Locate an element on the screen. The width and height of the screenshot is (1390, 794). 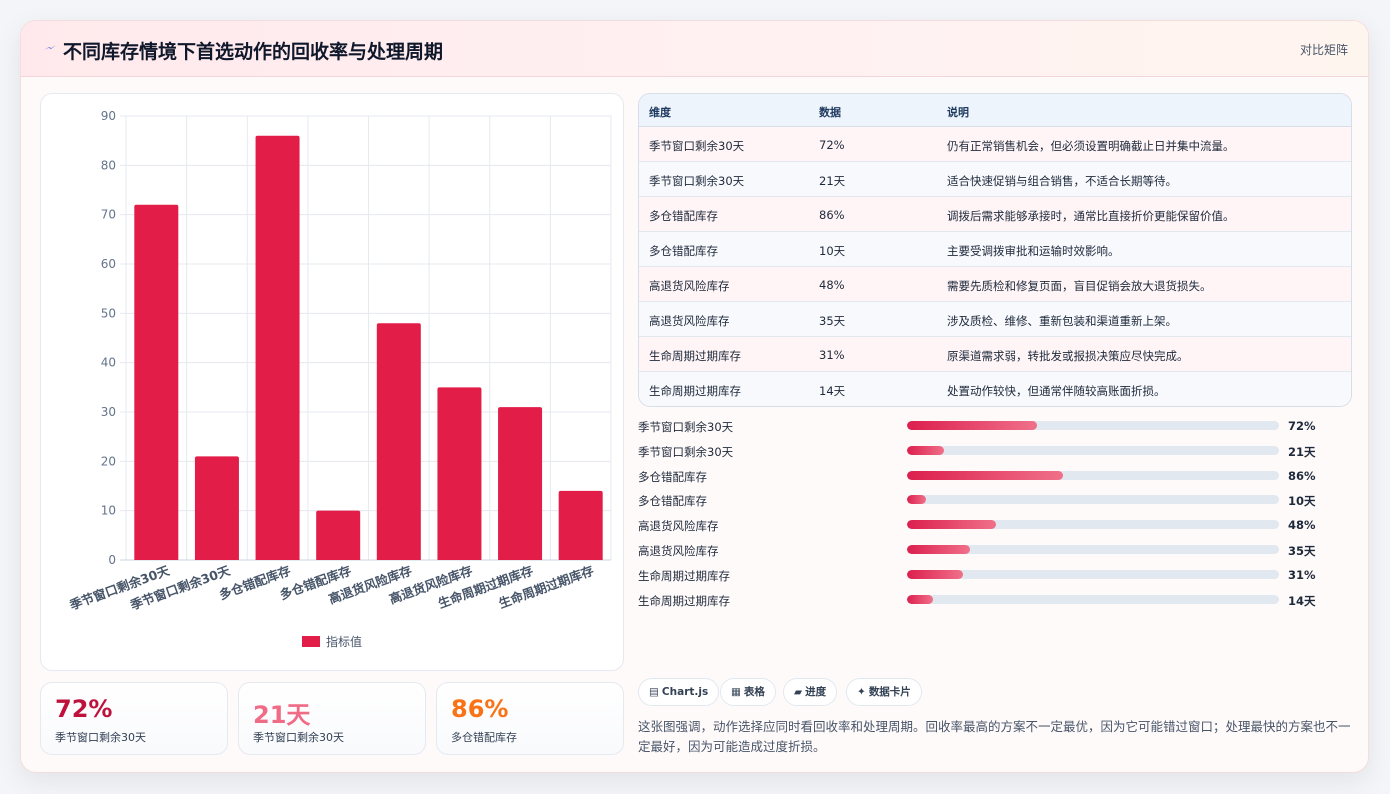
column-header-dimension: 维度 is located at coordinates (660, 112).